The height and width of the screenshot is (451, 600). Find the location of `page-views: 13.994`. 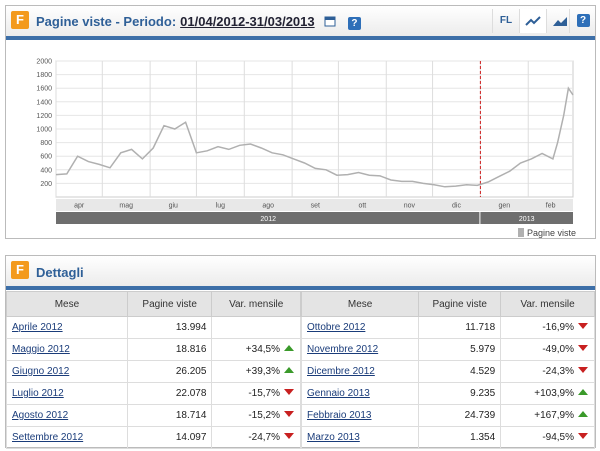

page-views: 13.994 is located at coordinates (169, 327).